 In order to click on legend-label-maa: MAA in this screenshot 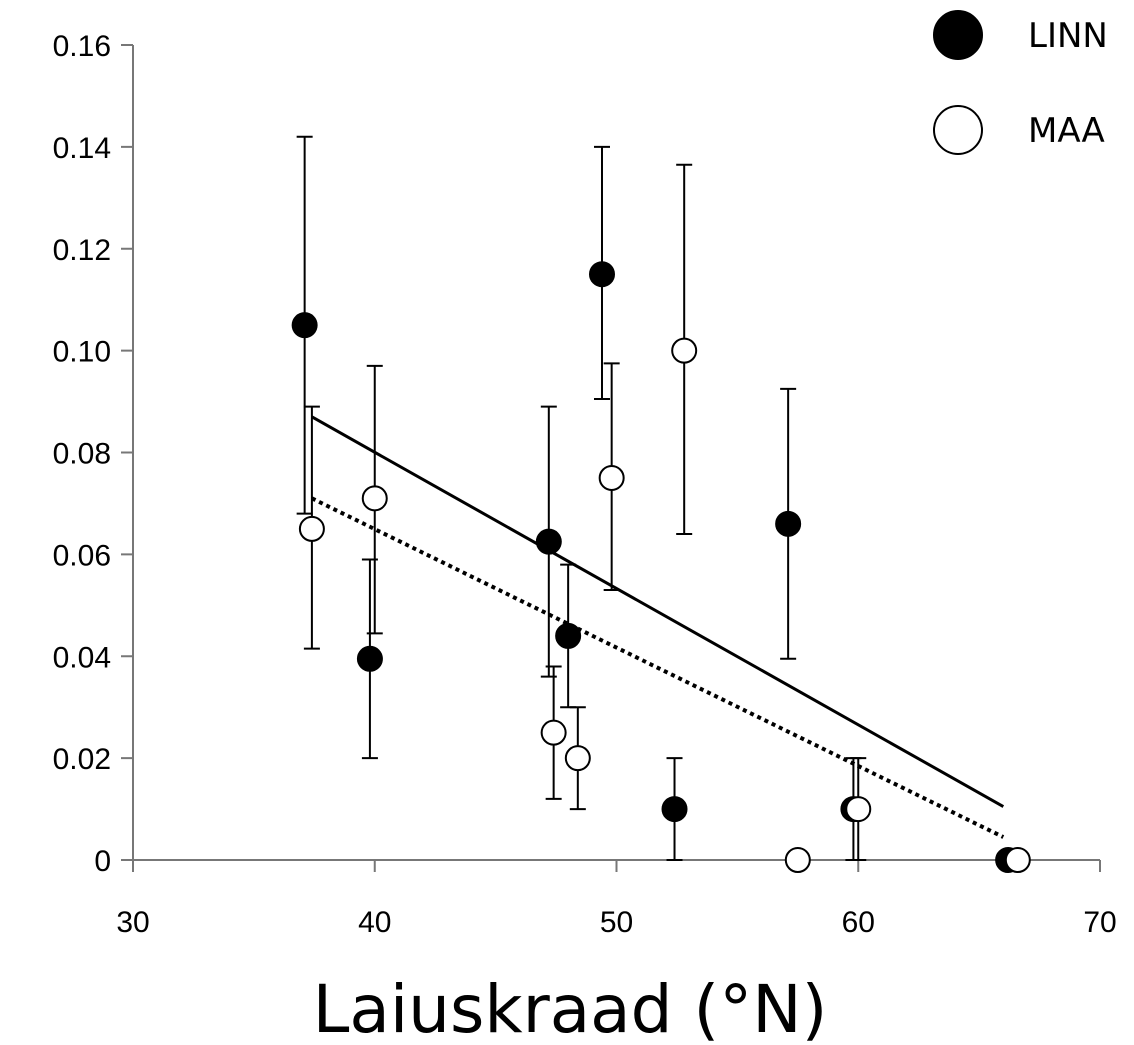, I will do `click(1066, 131)`.